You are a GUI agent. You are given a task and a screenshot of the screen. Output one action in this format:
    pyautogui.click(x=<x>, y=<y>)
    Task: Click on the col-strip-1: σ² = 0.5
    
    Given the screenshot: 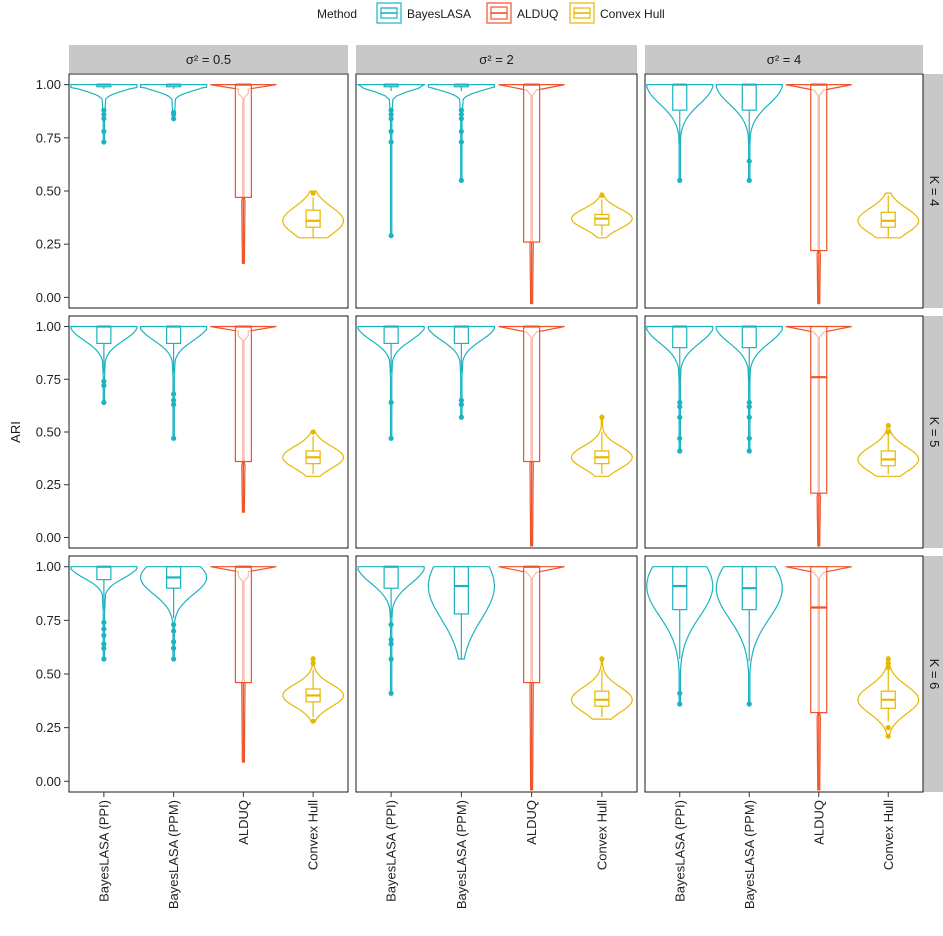 What is the action you would take?
    pyautogui.click(x=208, y=59)
    